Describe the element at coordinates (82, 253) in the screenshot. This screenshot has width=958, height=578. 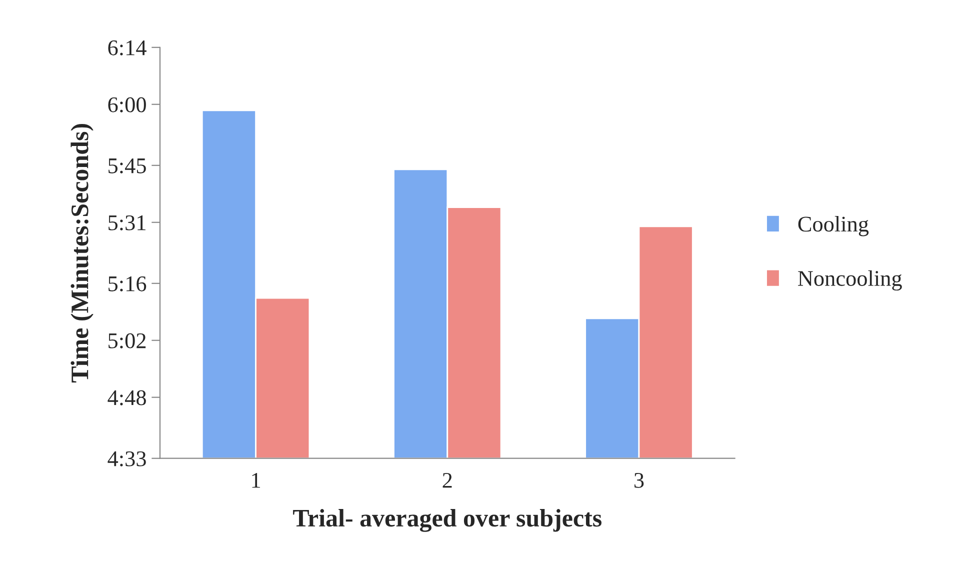
I see `y-axis-title: Time (Minutes:Seconds)` at that location.